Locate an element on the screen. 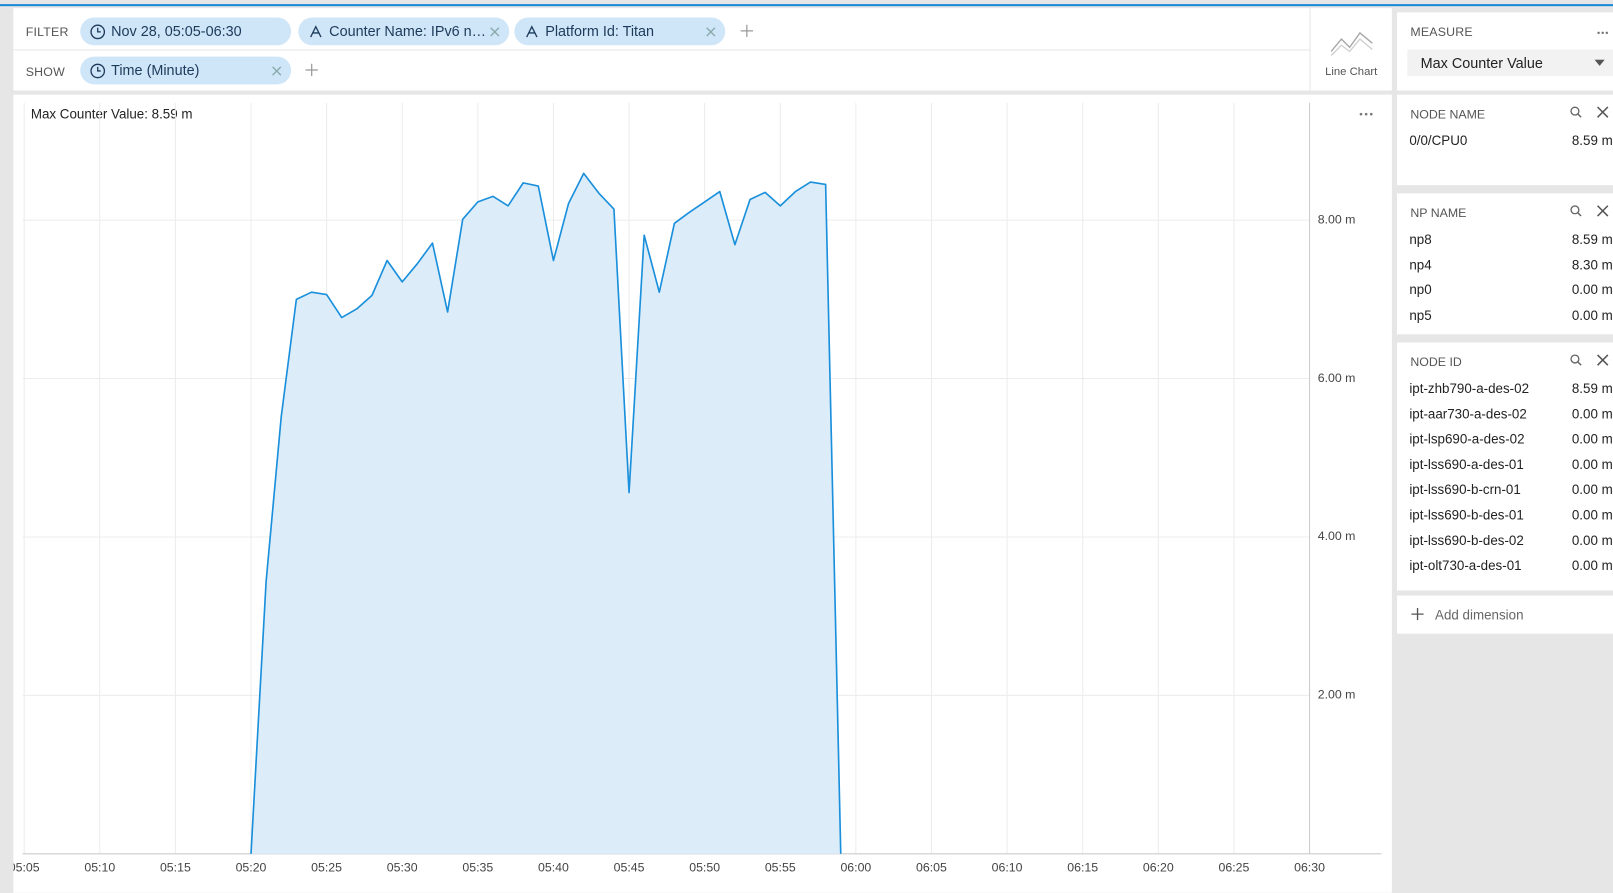 The height and width of the screenshot is (893, 1613). y-tick-label: 2.00 m is located at coordinates (1337, 695).